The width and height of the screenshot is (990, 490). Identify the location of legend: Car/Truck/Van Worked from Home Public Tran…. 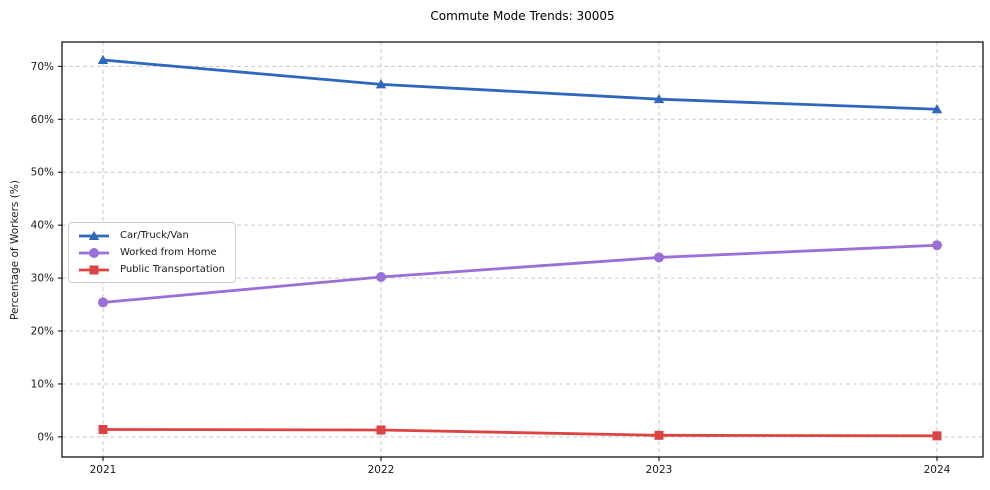
(152, 252).